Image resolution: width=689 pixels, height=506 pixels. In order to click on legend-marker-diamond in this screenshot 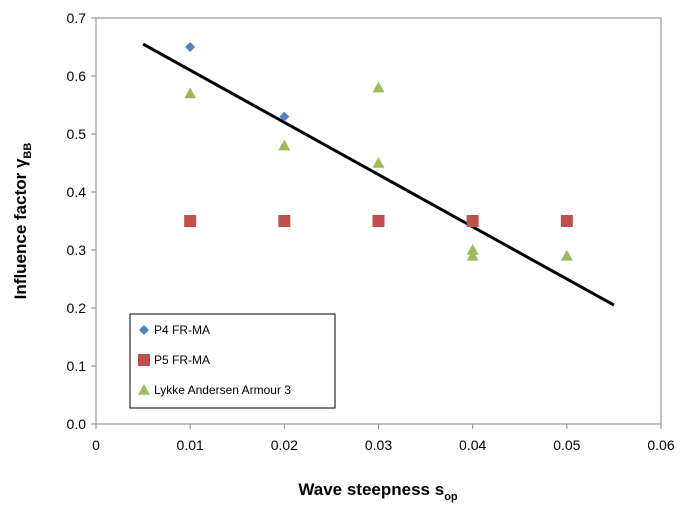, I will do `click(144, 330)`.